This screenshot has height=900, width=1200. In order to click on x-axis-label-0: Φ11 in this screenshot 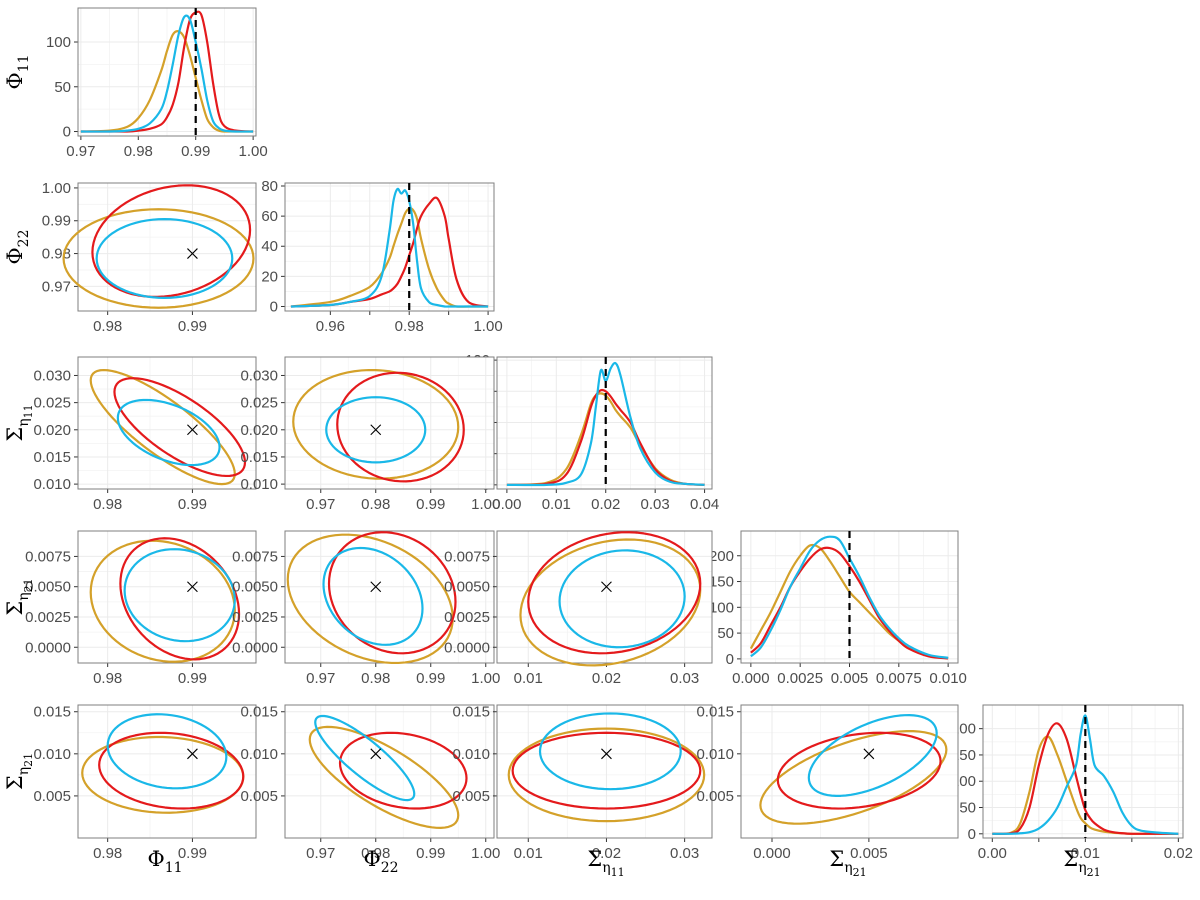, I will do `click(164, 861)`.